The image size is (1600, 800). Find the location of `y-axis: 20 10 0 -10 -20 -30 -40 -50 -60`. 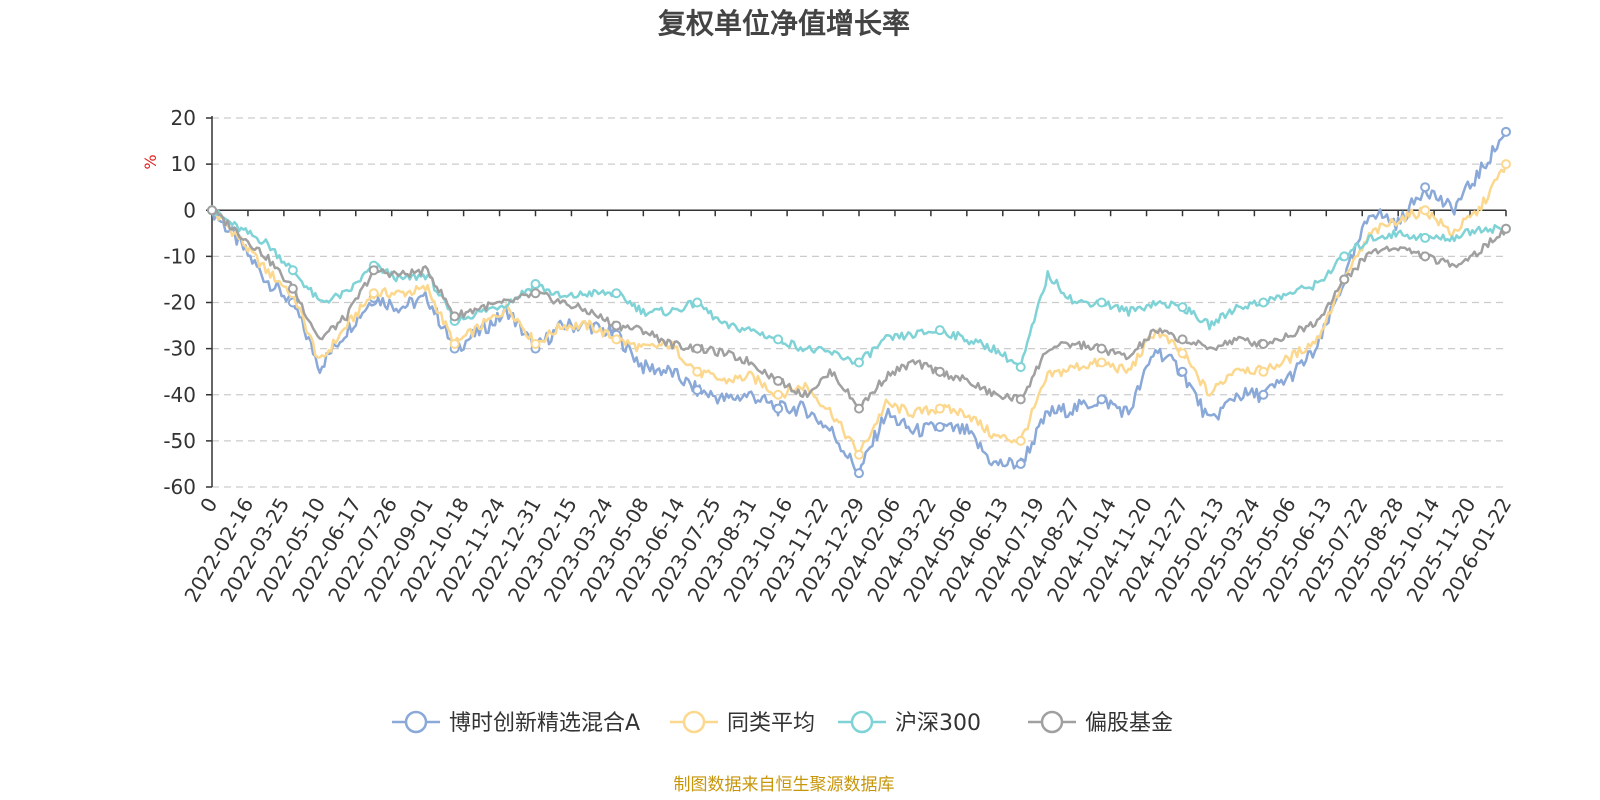

y-axis: 20 10 0 -10 -20 -30 -40 -50 -60 is located at coordinates (188, 302).